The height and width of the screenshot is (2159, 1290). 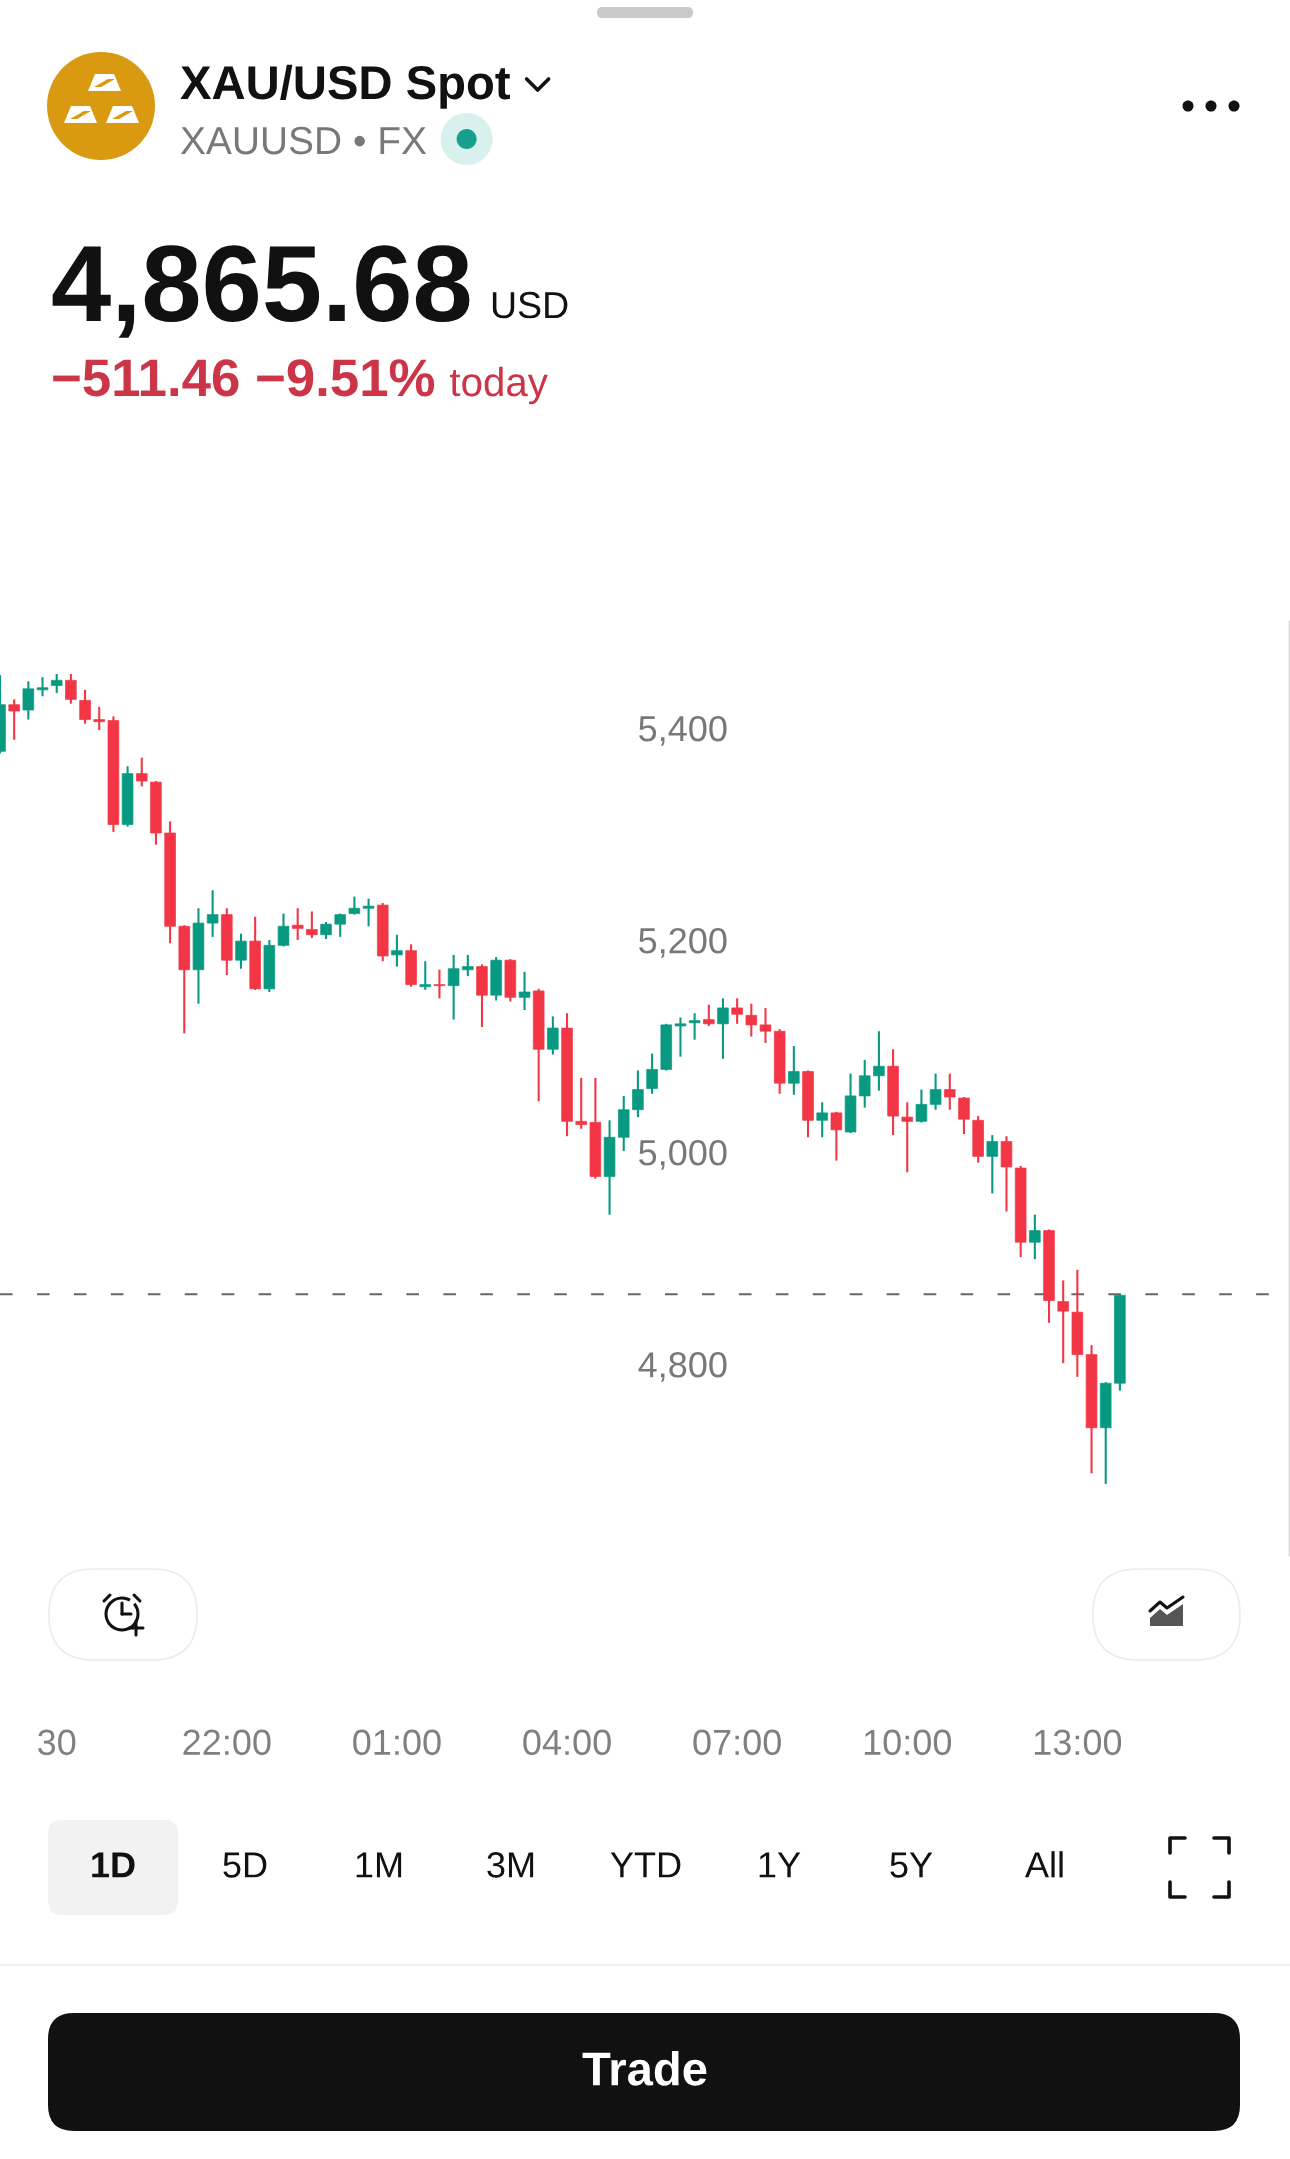 I want to click on text: 5D, so click(x=245, y=1865).